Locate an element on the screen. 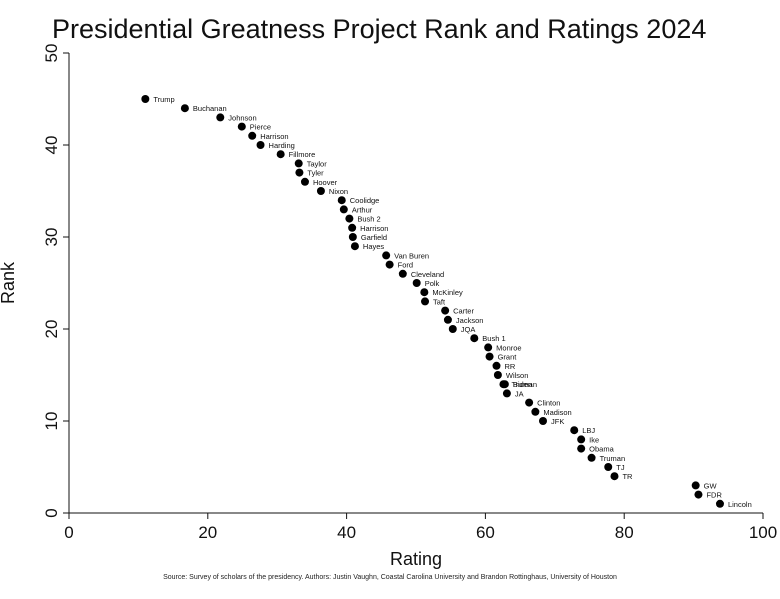 Image resolution: width=780 pixels, height=599 pixels. x-tick-label: 60 is located at coordinates (485, 532).